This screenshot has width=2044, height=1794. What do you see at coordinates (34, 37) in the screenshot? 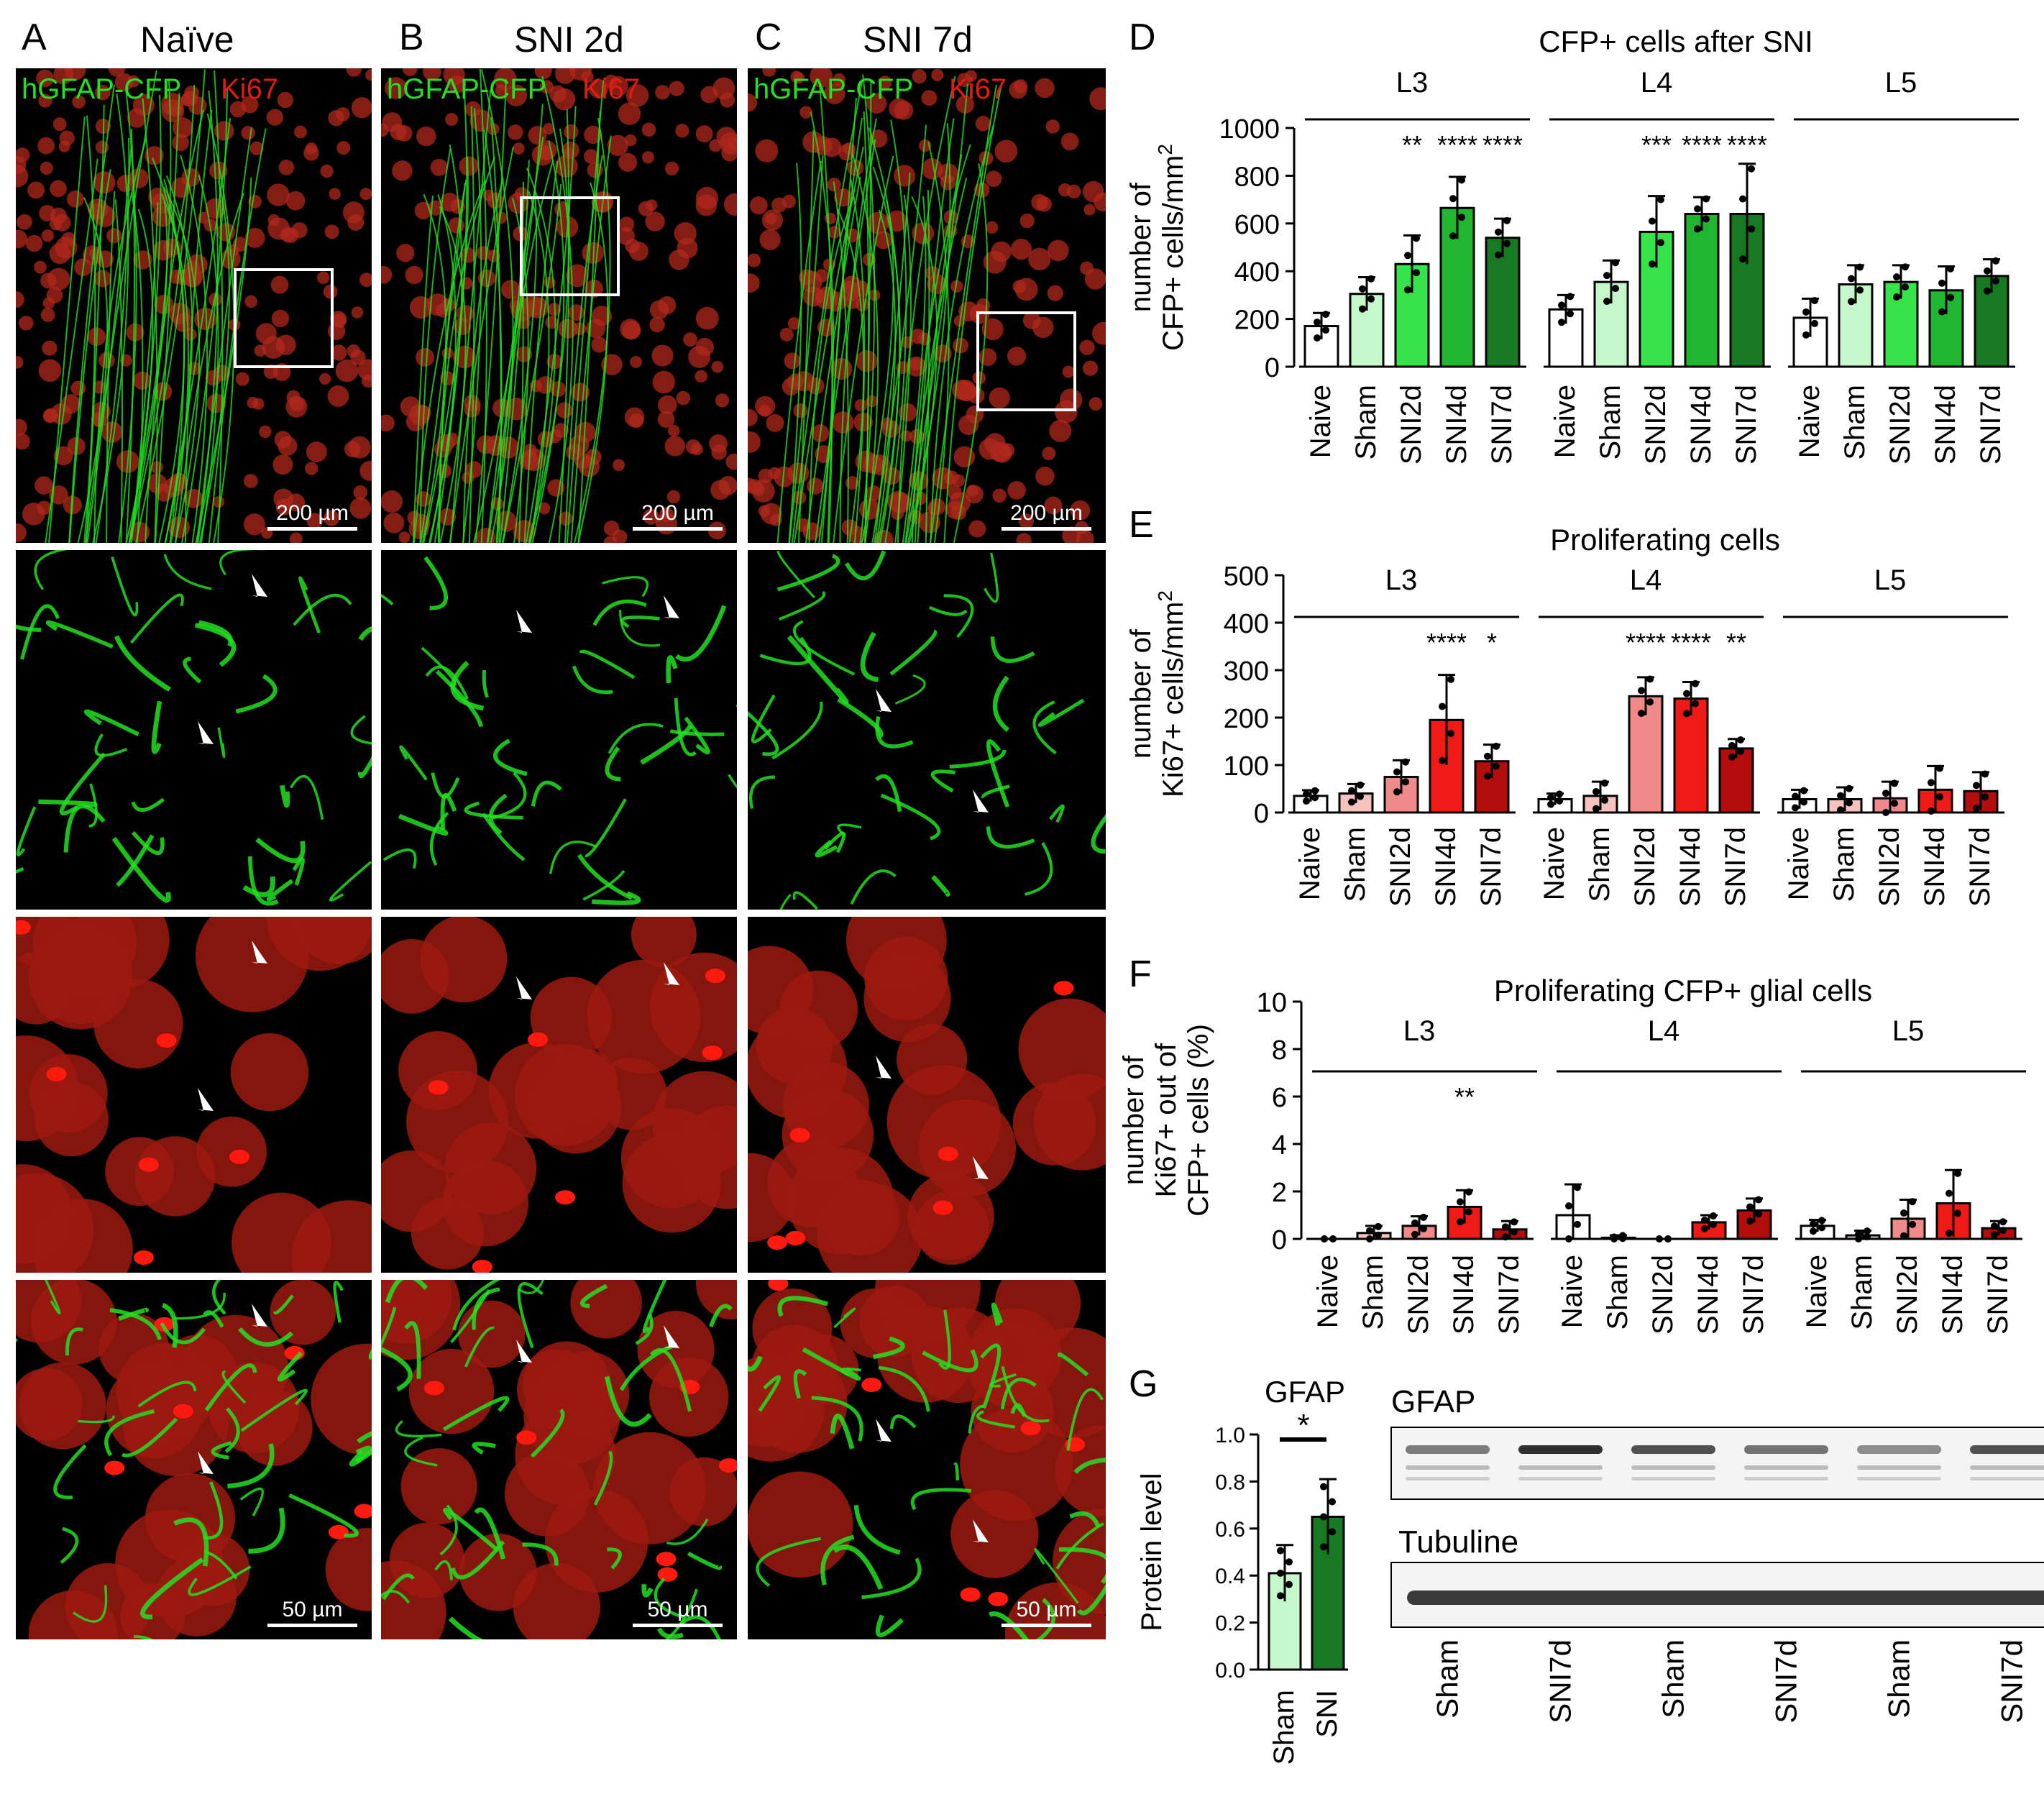
I see `panel-label-a: A` at bounding box center [34, 37].